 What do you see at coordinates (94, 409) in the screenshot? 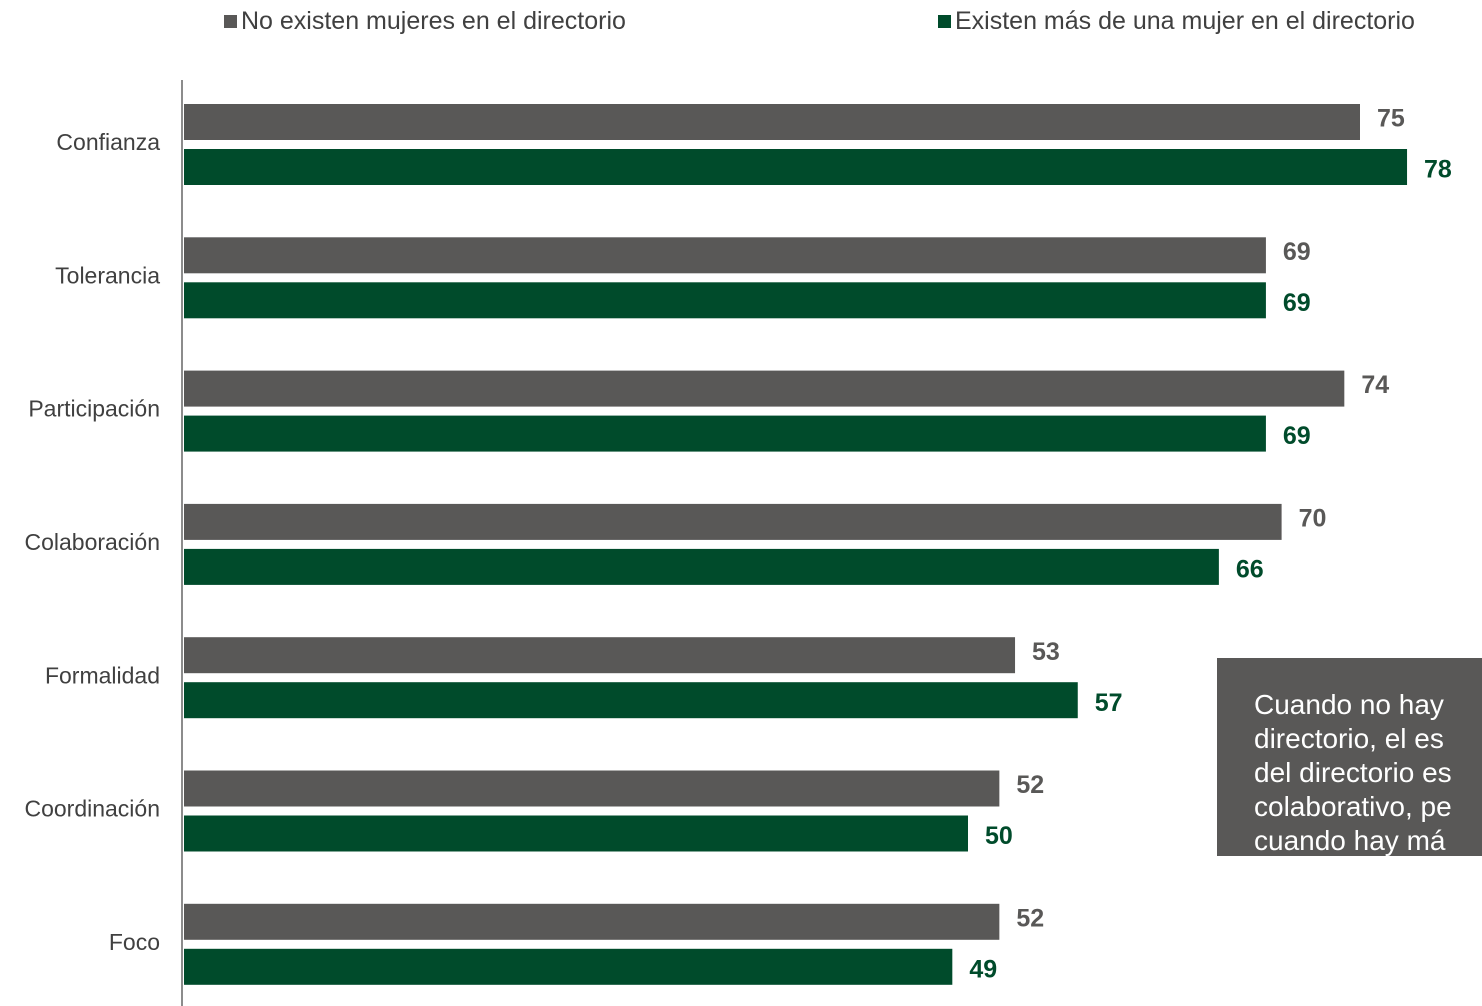
I see `category-label: Participación` at bounding box center [94, 409].